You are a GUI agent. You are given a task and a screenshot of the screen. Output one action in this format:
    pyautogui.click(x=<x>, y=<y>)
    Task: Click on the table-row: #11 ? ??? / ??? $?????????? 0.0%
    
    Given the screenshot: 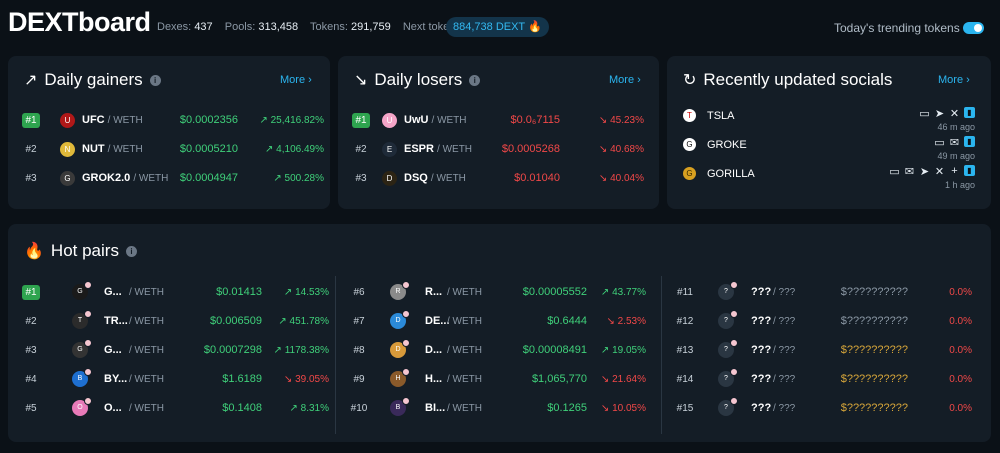 What is the action you would take?
    pyautogui.click(x=826, y=292)
    